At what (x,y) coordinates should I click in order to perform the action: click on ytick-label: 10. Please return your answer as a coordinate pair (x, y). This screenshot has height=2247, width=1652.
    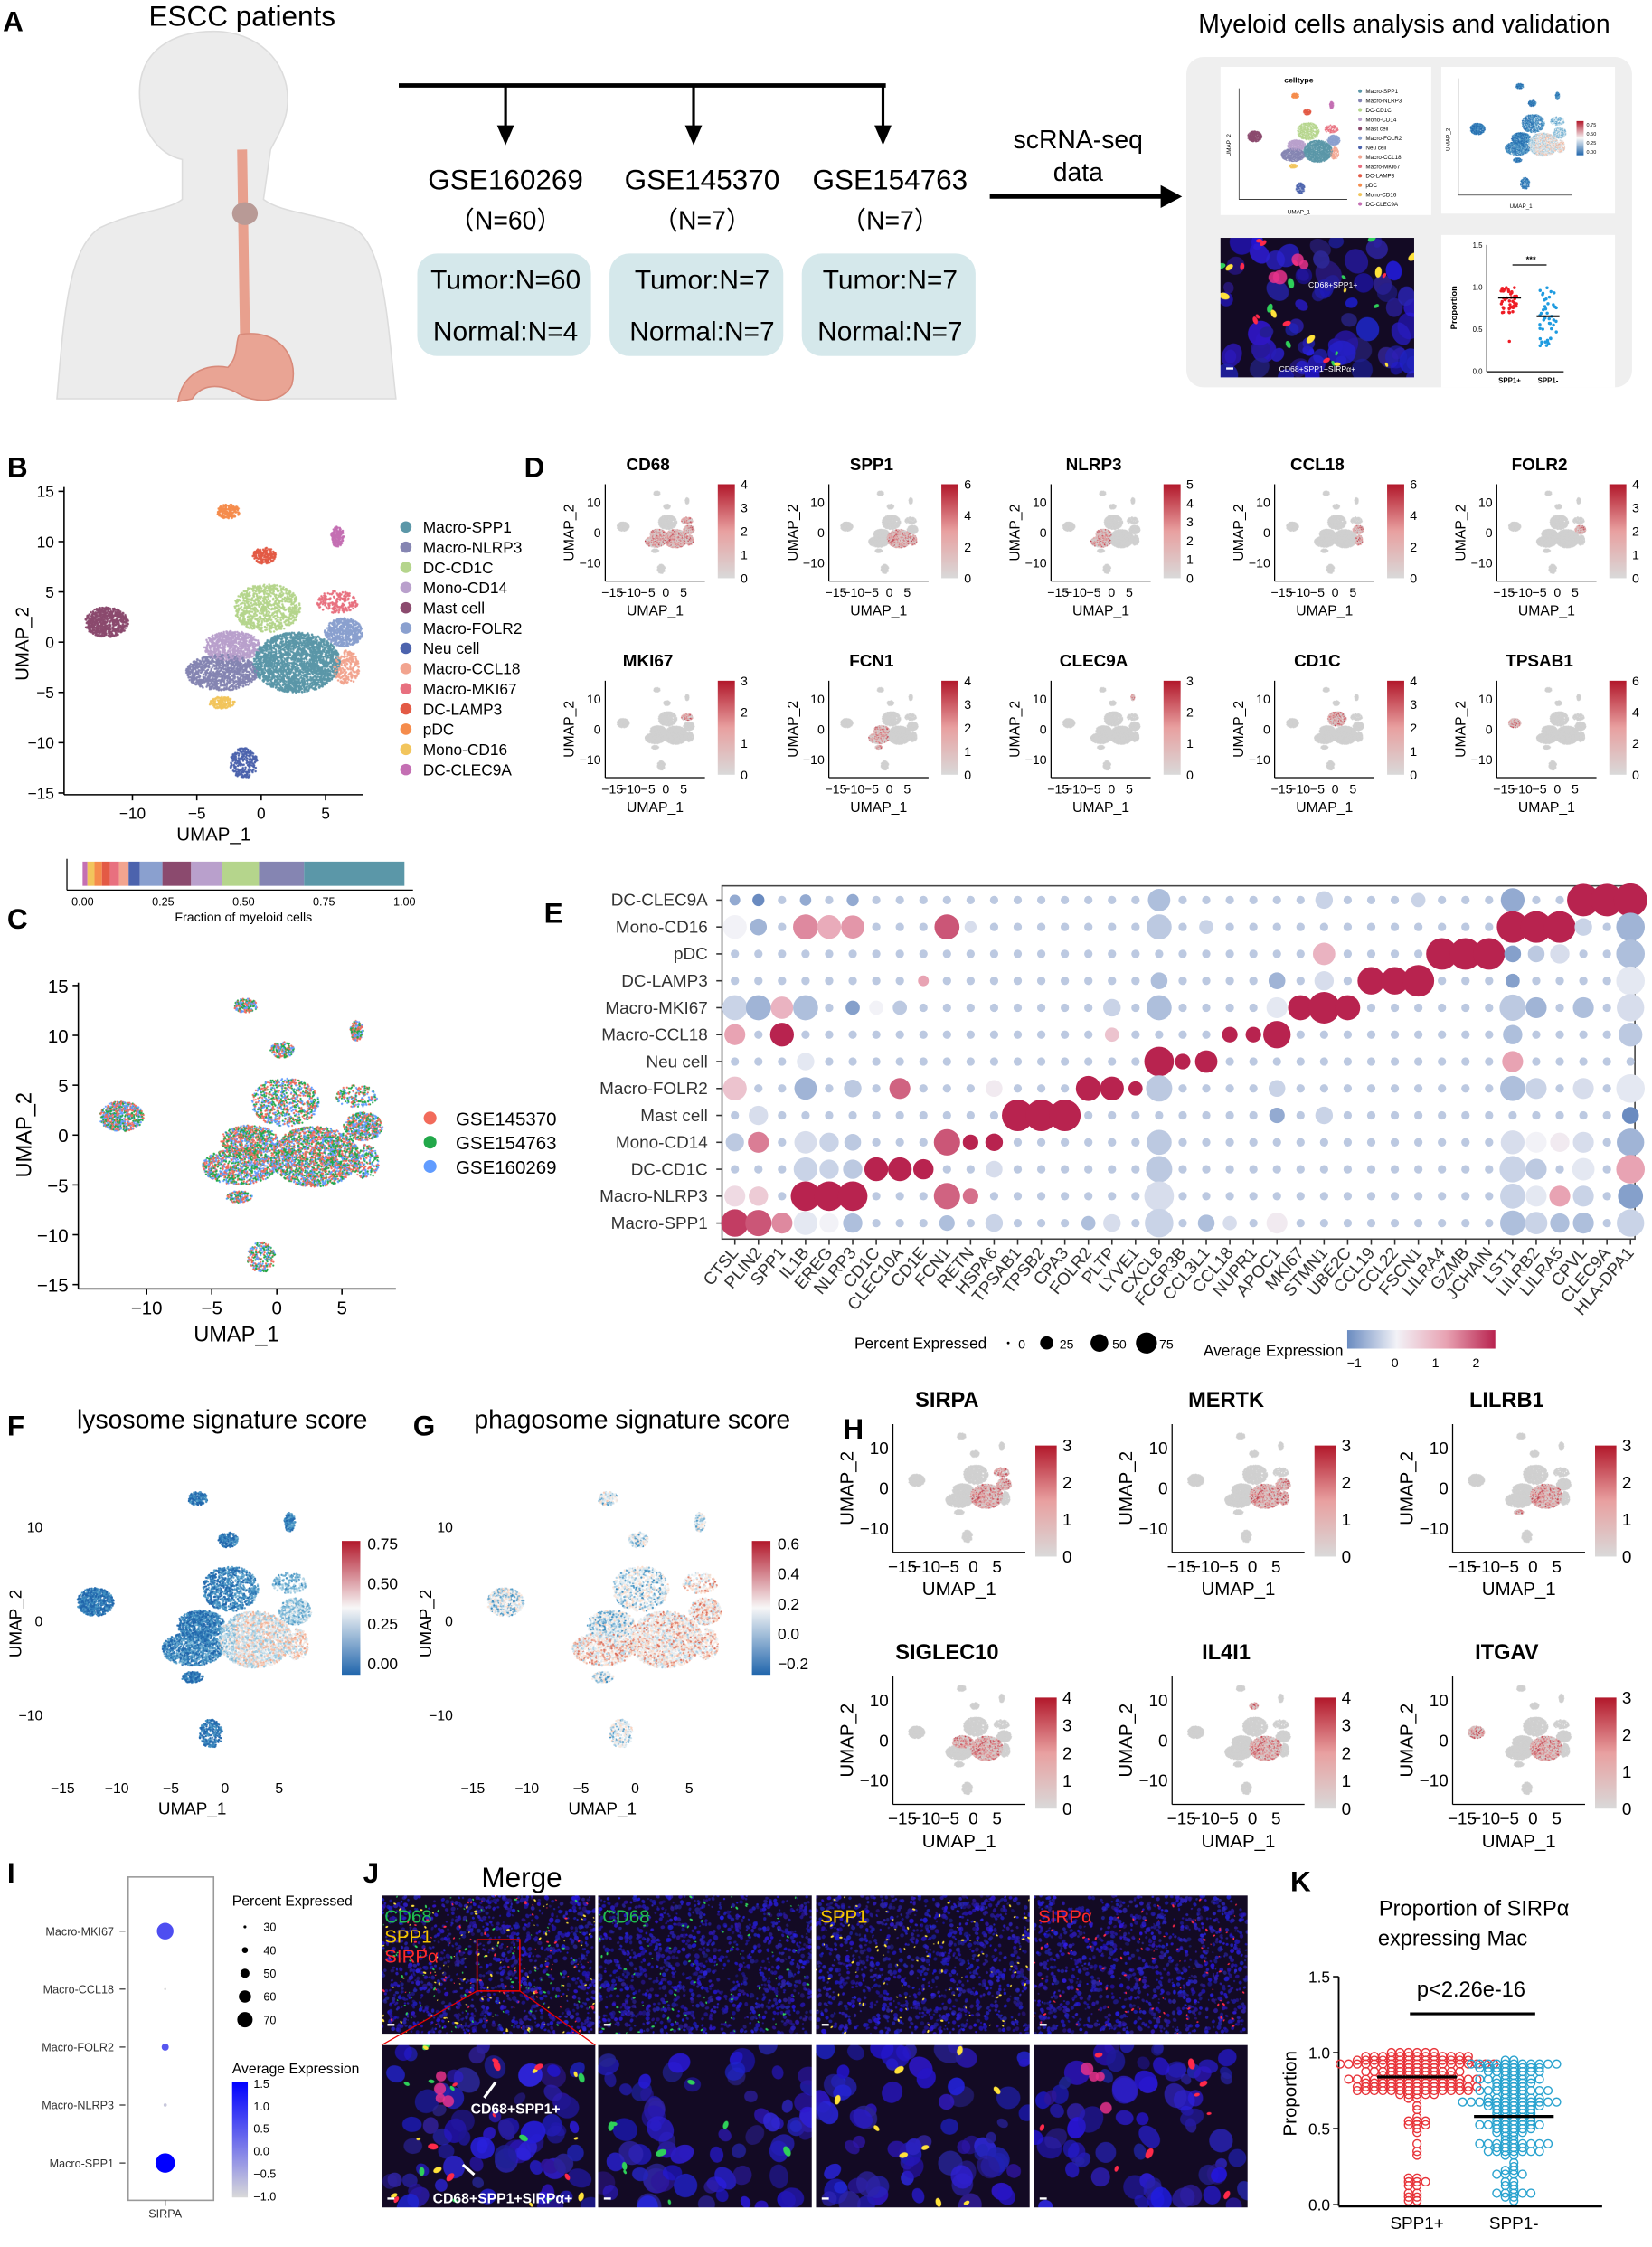
    Looking at the image, I should click on (1439, 1701).